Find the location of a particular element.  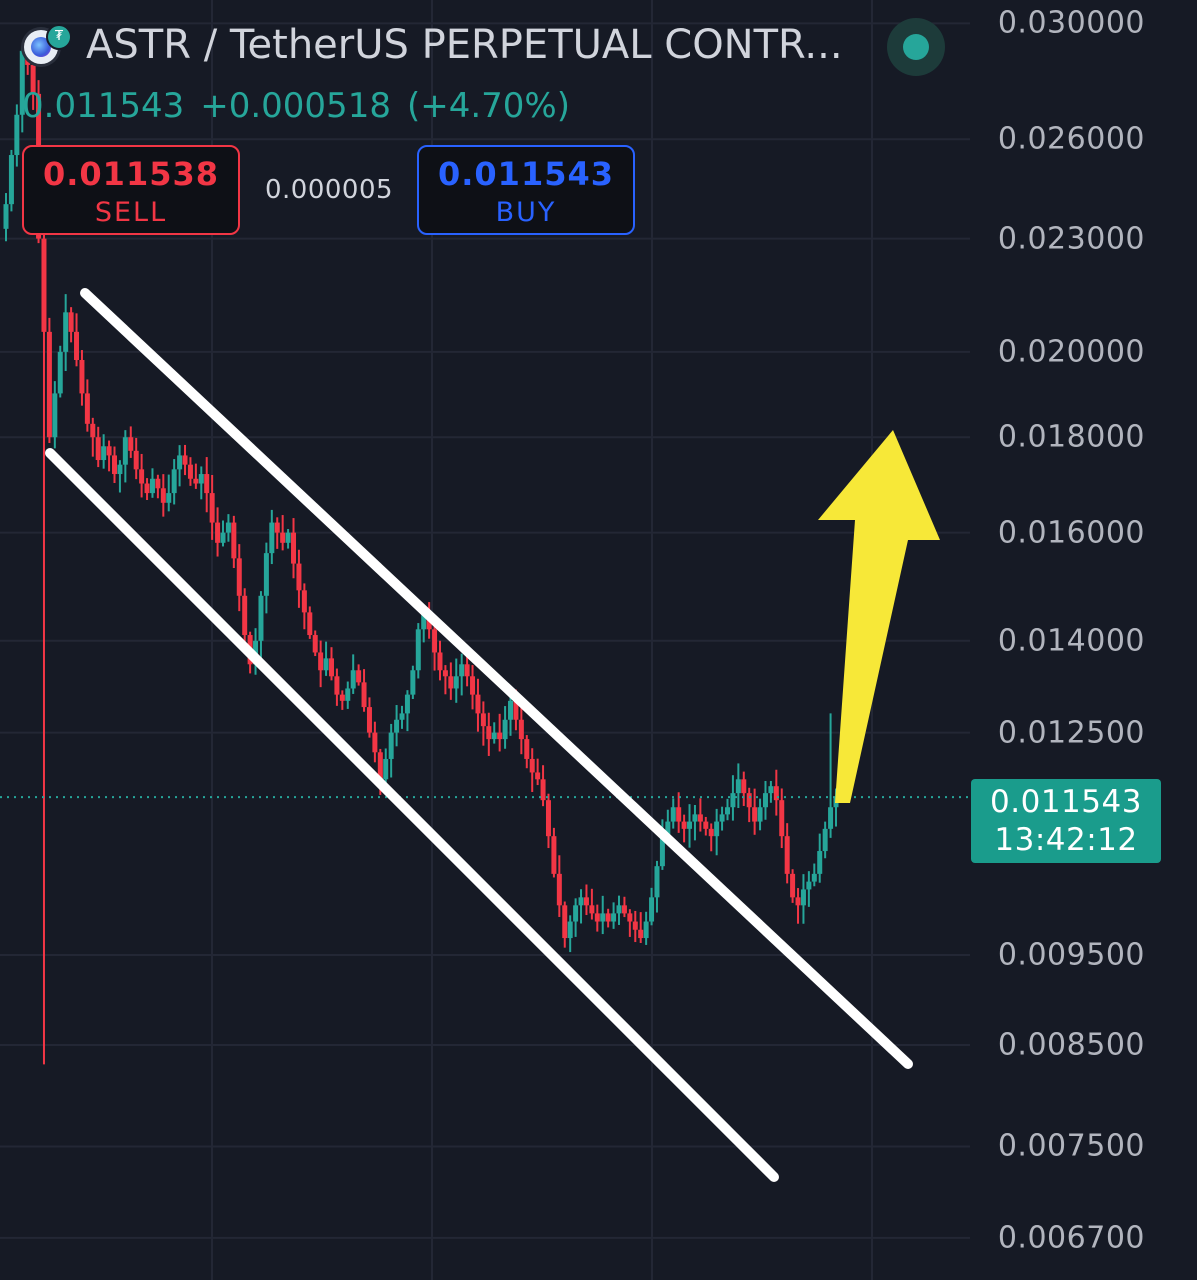

buy-price: 0.011543 is located at coordinates (525, 174).